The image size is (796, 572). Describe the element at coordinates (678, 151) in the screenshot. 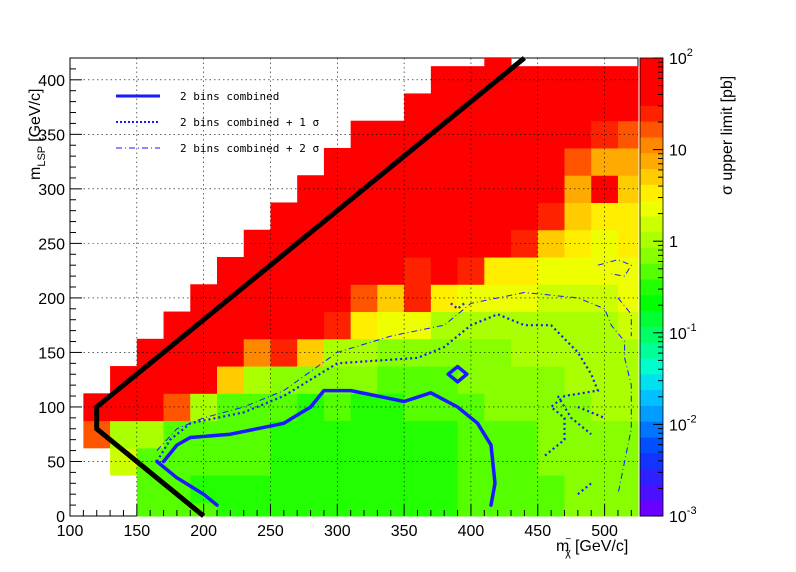

I see `palette-tick-label: 10` at that location.